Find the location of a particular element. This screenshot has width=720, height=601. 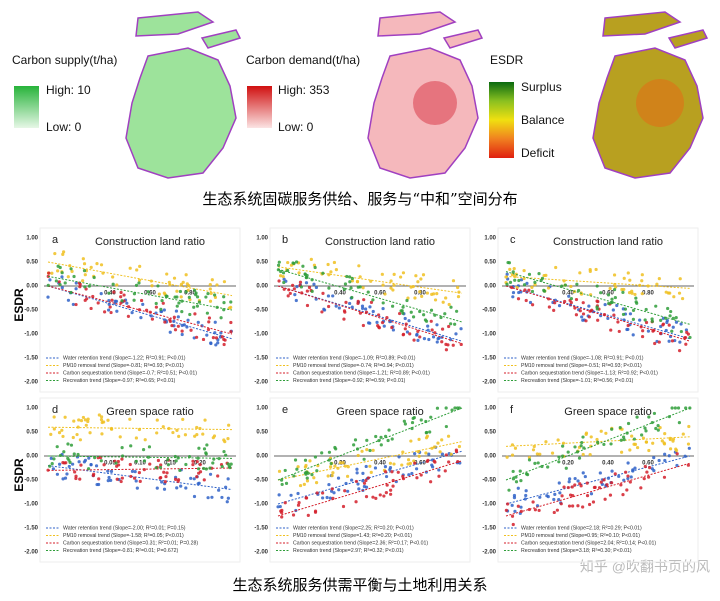

panel-title: Construction land ratio is located at coordinates (608, 242).